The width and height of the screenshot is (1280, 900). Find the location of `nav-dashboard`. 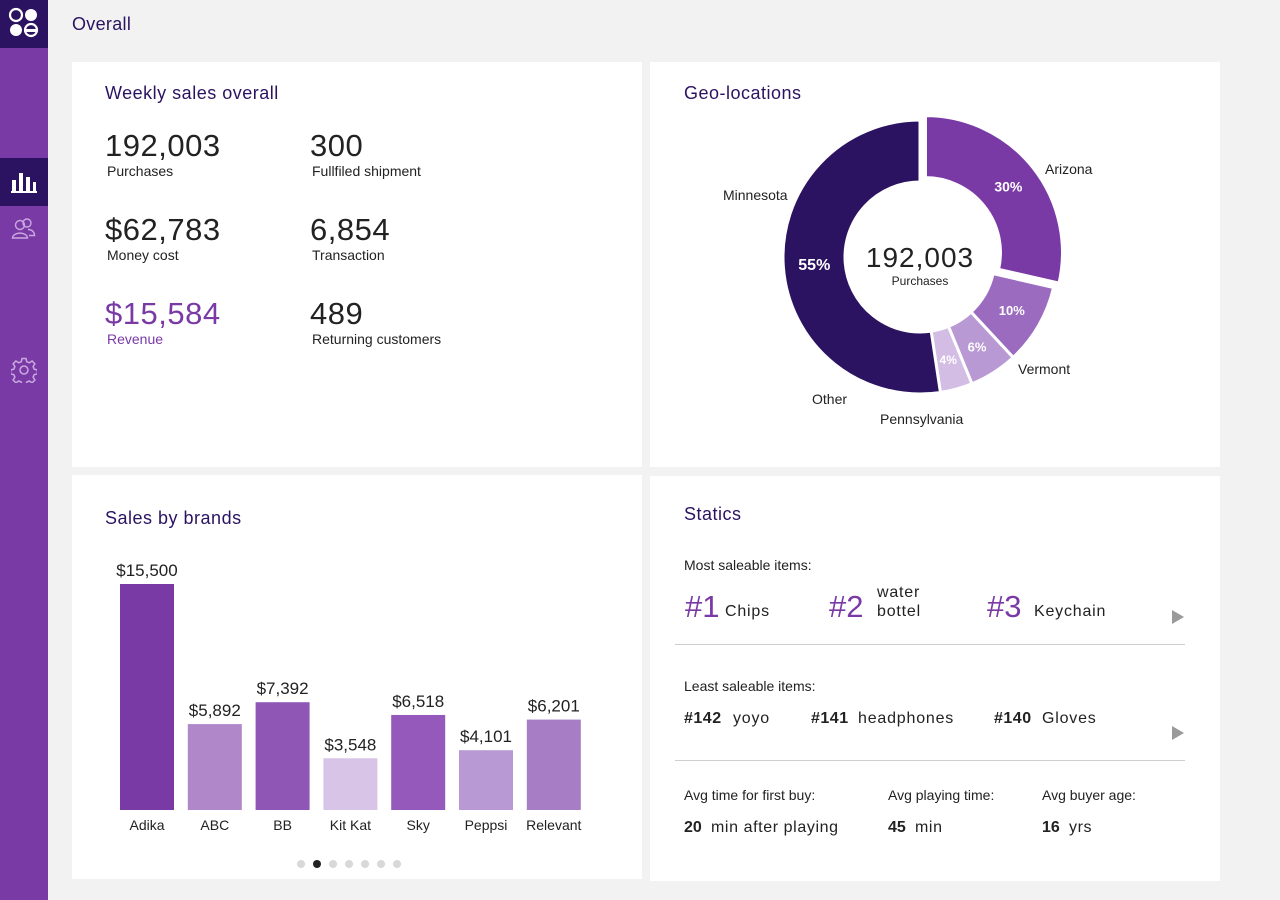

nav-dashboard is located at coordinates (24, 182).